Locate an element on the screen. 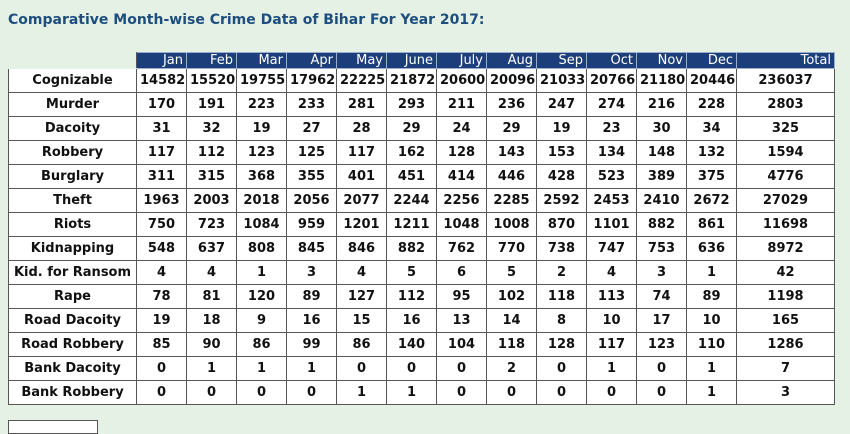 The height and width of the screenshot is (434, 850). data-cell: 1101 is located at coordinates (611, 224).